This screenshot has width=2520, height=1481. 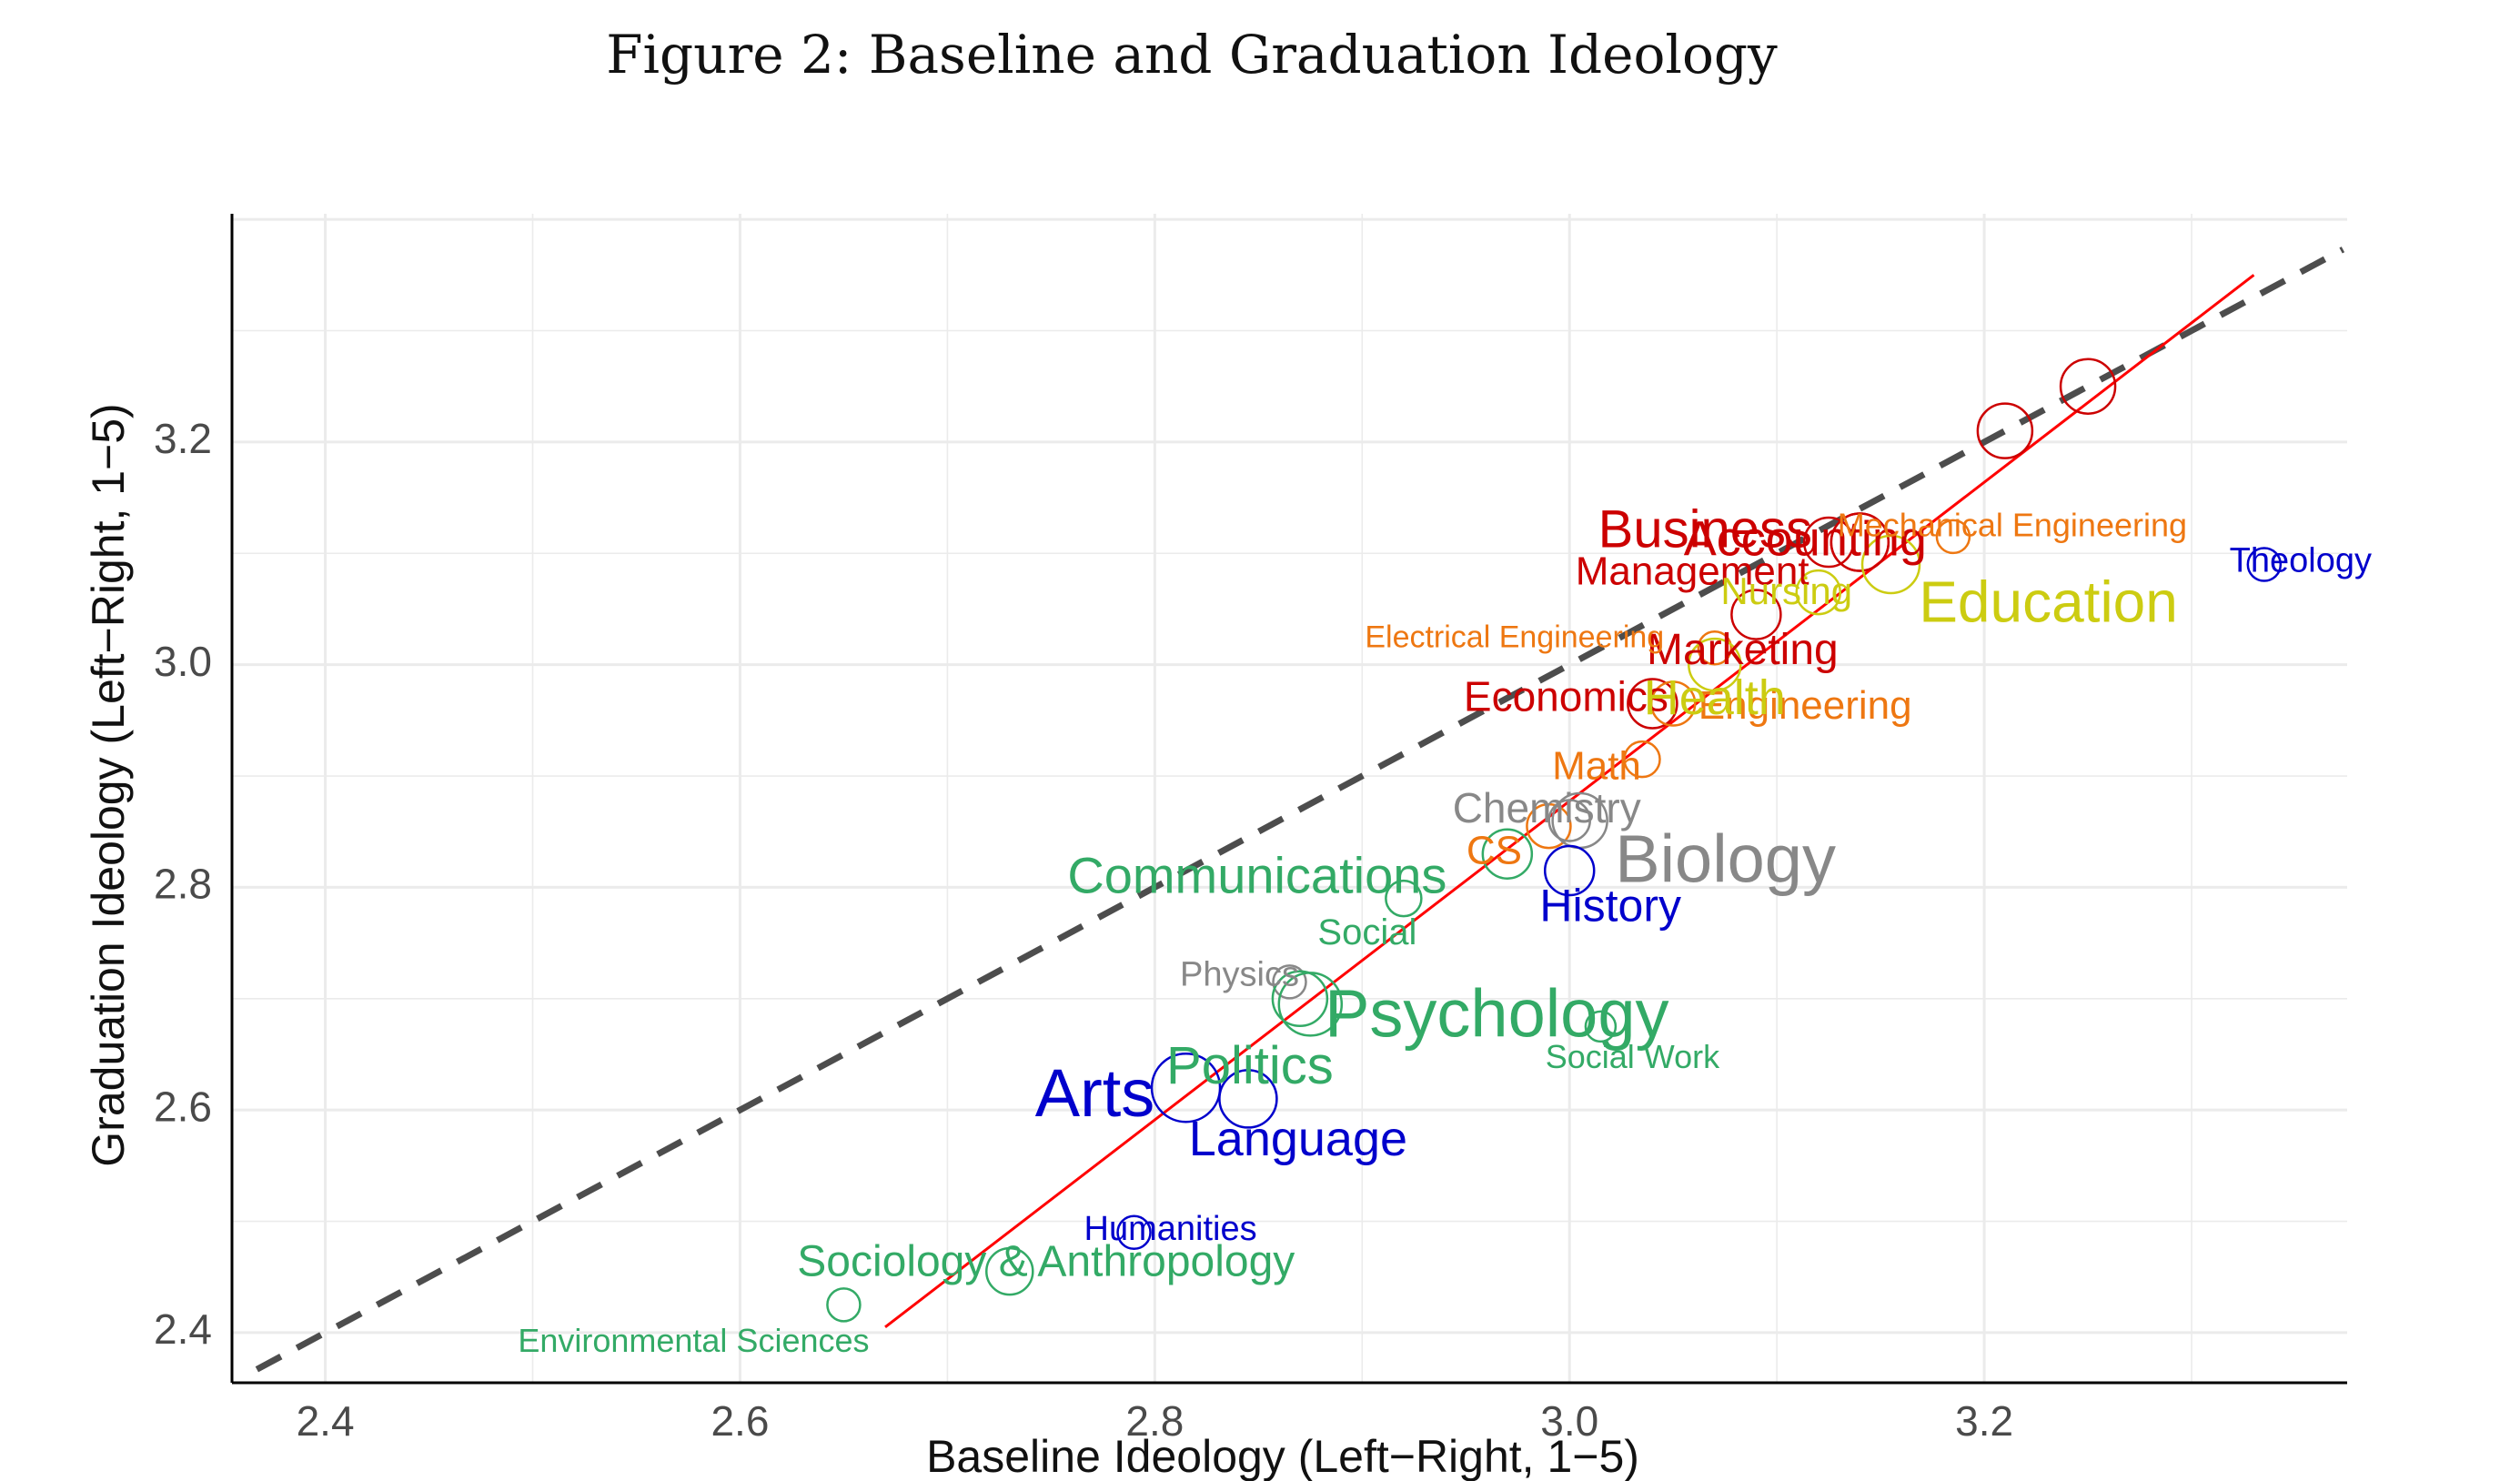 I want to click on point-label: Arts, so click(x=1095, y=1093).